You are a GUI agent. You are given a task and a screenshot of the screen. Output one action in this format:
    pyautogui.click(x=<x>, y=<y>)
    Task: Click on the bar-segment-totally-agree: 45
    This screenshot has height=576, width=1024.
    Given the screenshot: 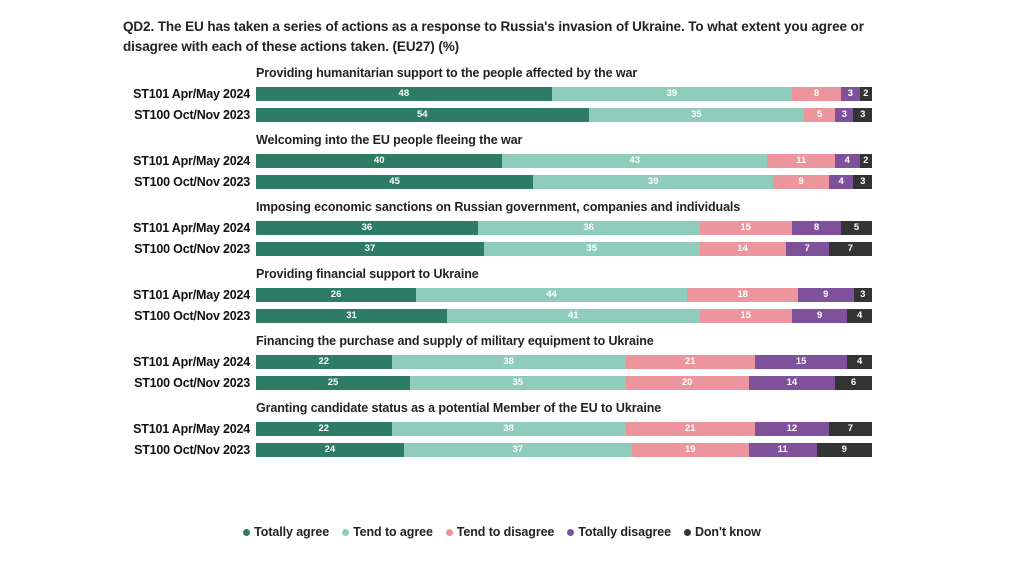 What is the action you would take?
    pyautogui.click(x=395, y=182)
    